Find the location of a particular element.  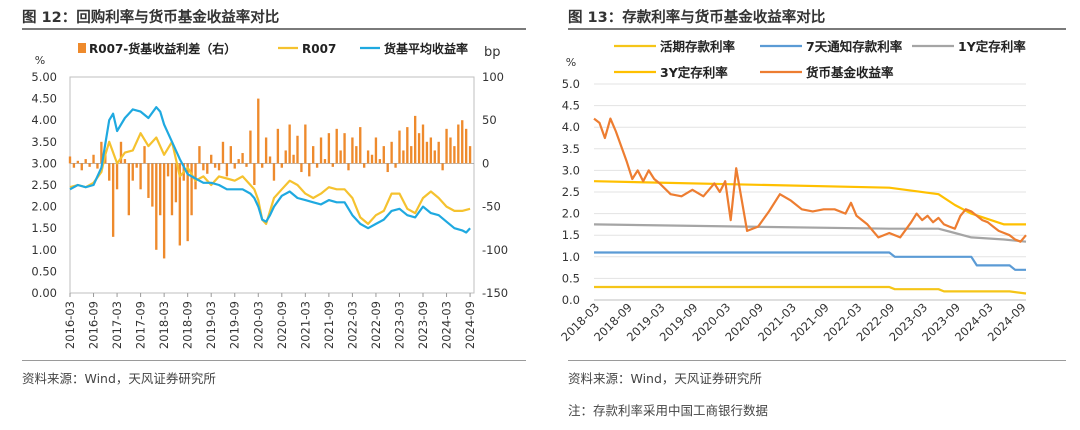

x-tick-label: 2019-09 is located at coordinates (235, 325).